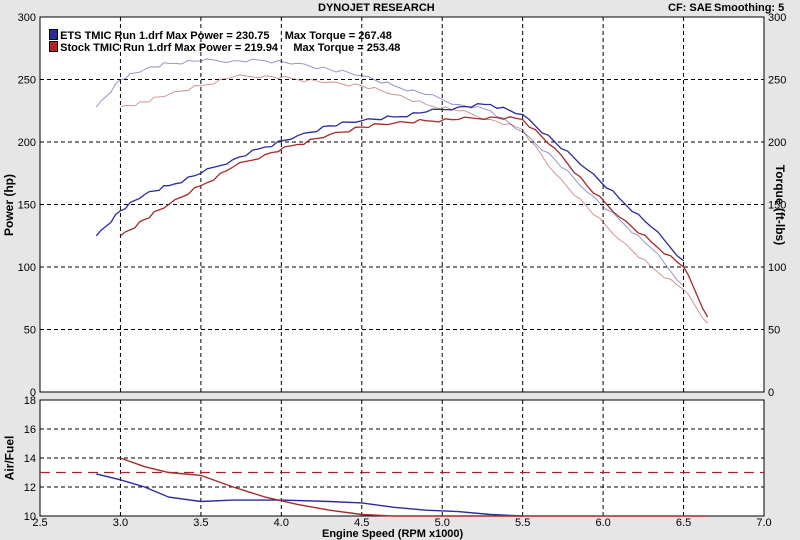 This screenshot has width=800, height=540. What do you see at coordinates (393, 534) in the screenshot?
I see `x-axis-label: Engine Speed (RPM x1000)` at bounding box center [393, 534].